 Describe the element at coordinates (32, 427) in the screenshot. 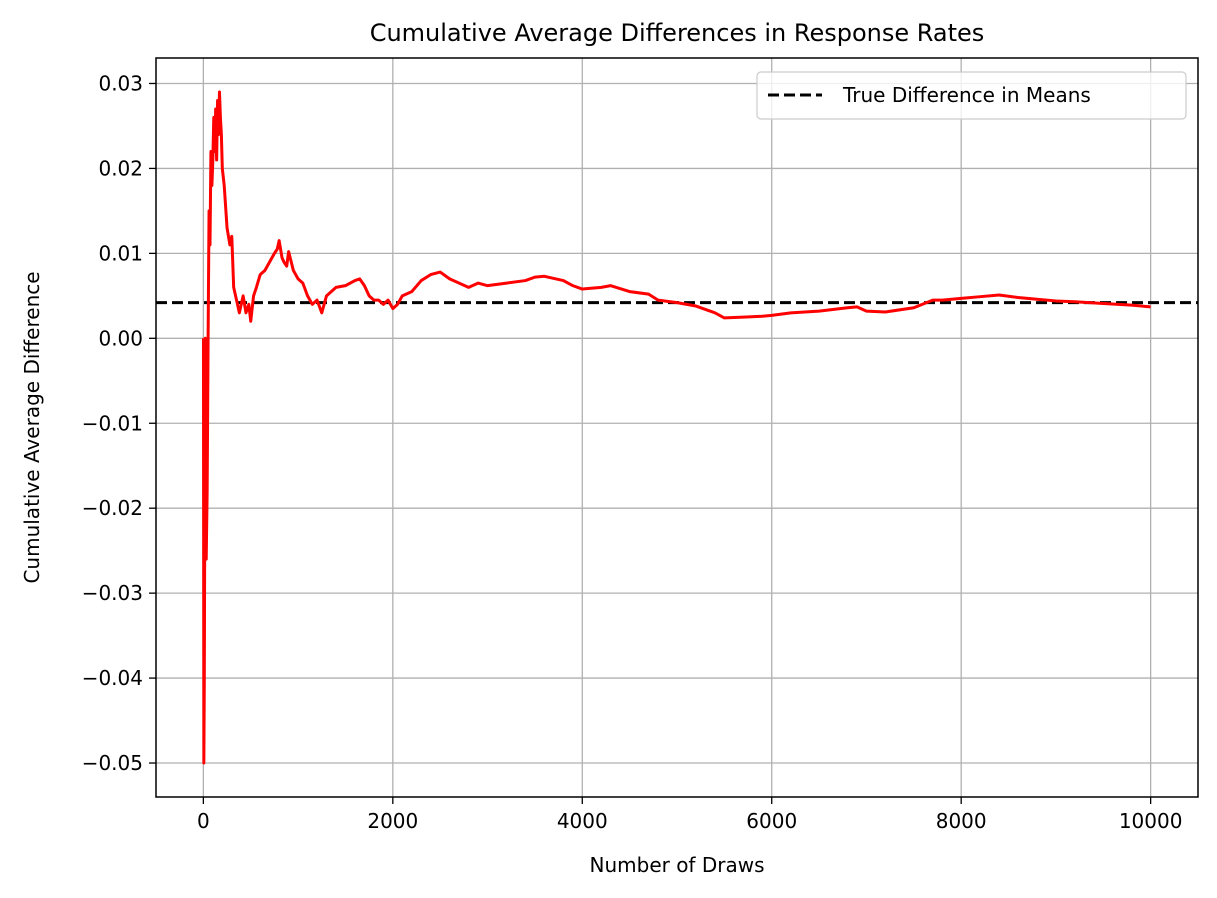

I see `y-axis-title: Cumulative Average Difference` at that location.